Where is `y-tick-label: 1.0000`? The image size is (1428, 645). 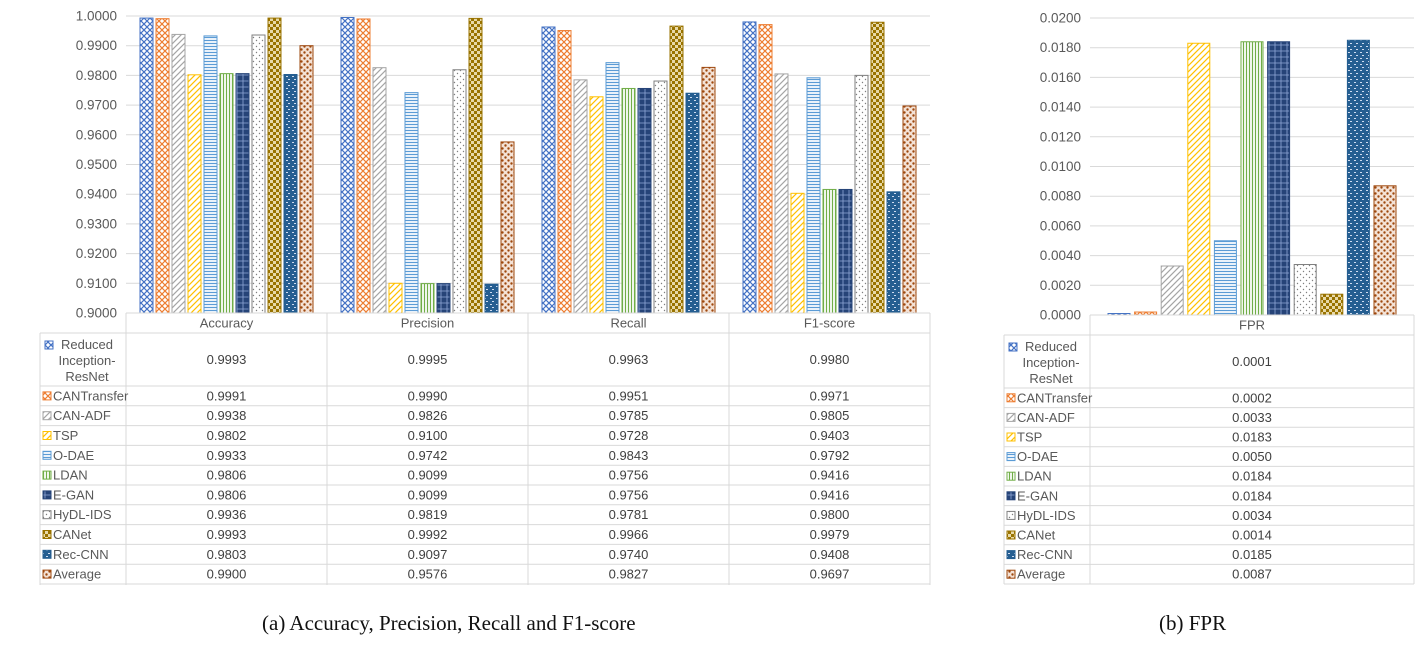
y-tick-label: 1.0000 is located at coordinates (96, 16).